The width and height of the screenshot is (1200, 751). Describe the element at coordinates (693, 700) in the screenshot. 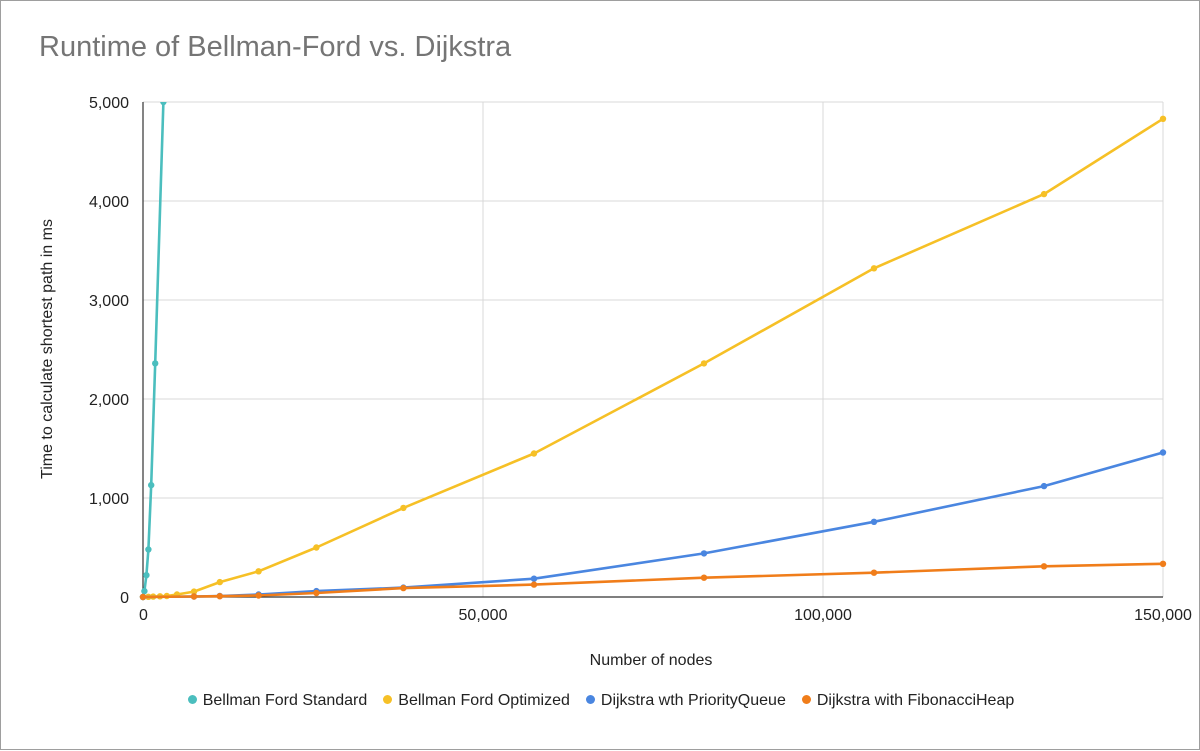

I see `legend-label: Dijkstra wth PriorityQueue` at that location.